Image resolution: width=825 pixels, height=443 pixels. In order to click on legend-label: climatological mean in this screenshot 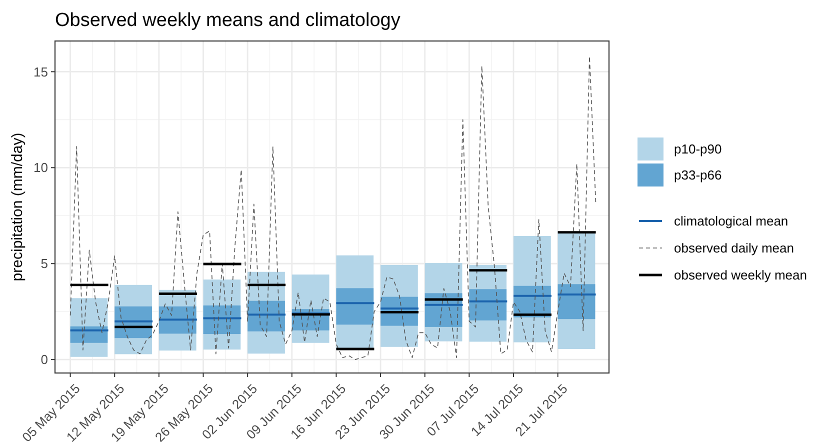, I will do `click(731, 221)`.